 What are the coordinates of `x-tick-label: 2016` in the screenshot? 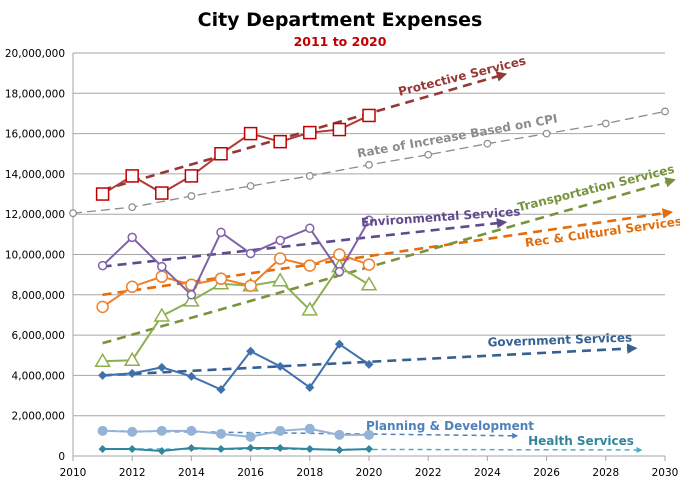 It's located at (250, 473).